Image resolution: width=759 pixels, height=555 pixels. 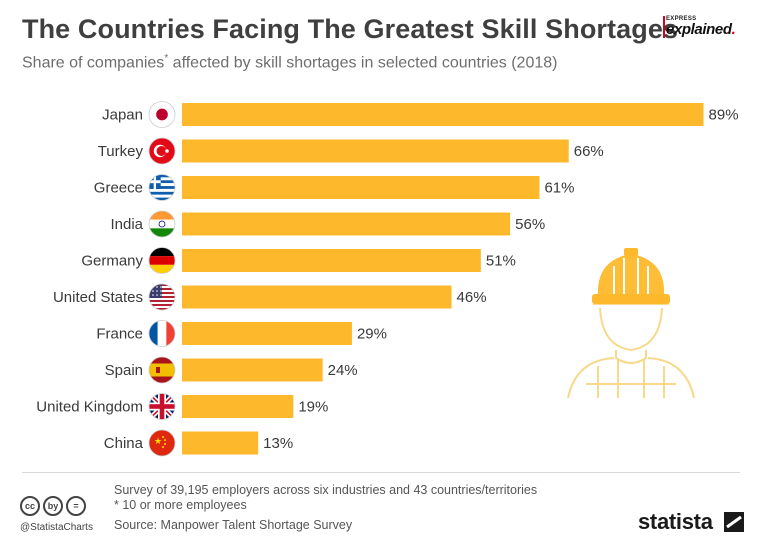 What do you see at coordinates (252, 370) in the screenshot?
I see `bar-spain` at bounding box center [252, 370].